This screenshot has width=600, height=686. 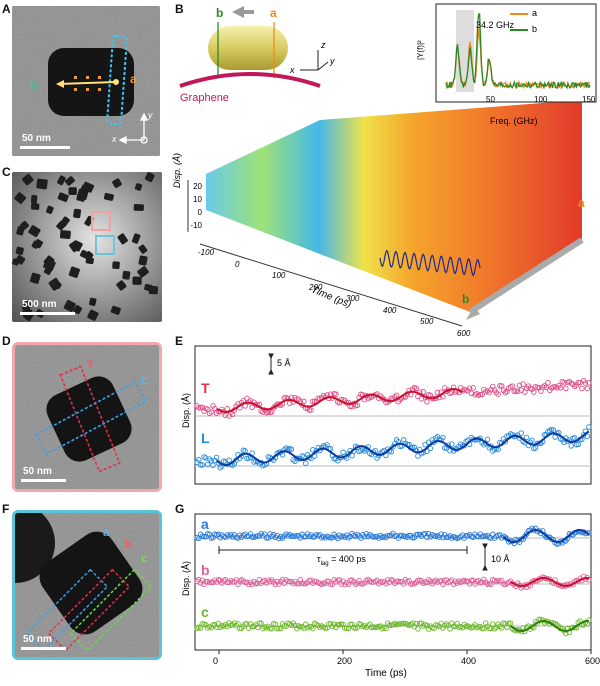 What do you see at coordinates (403, 448) in the screenshot?
I see `series-L-fit` at bounding box center [403, 448].